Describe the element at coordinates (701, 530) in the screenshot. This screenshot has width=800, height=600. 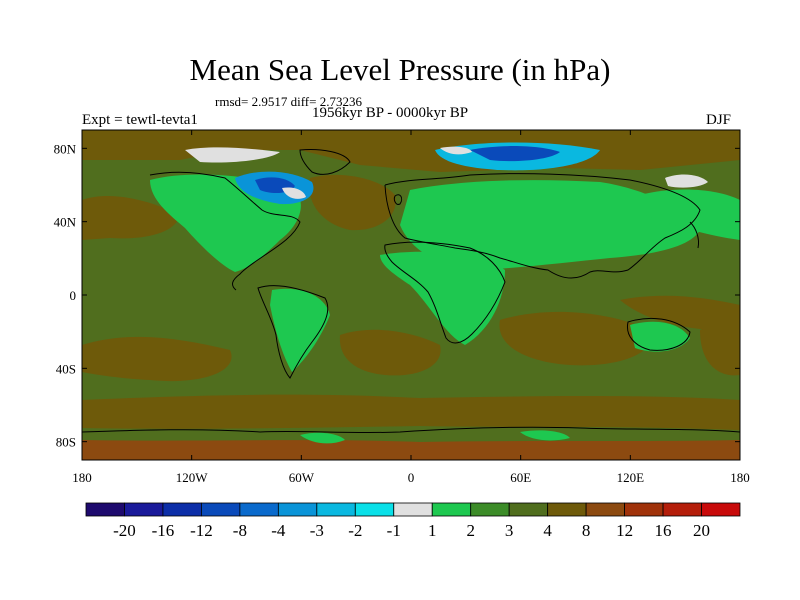
I see `colorbar-label: 20` at that location.